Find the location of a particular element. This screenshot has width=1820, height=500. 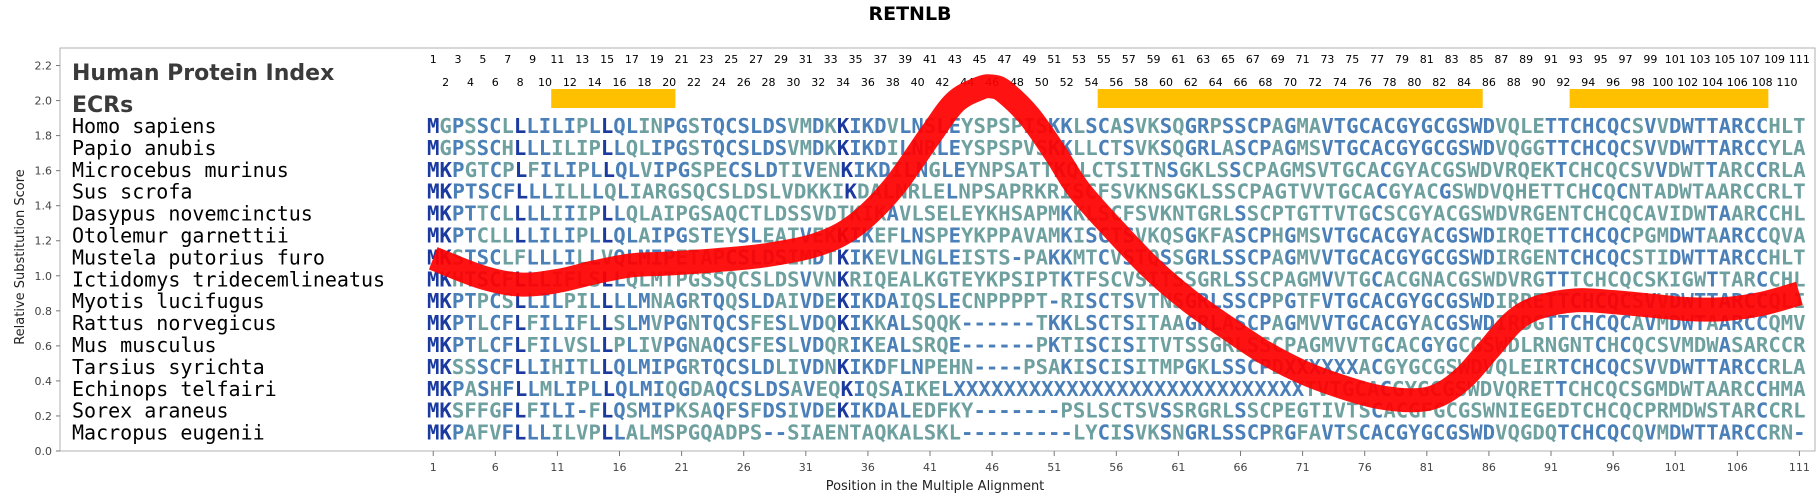

index-number-bottom: 106 is located at coordinates (1737, 82).